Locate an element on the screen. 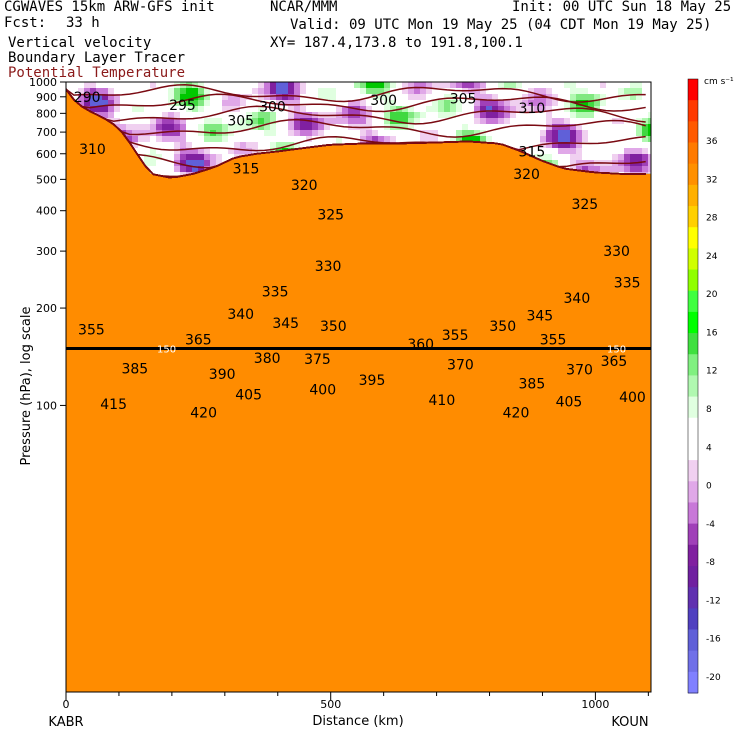 The width and height of the screenshot is (740, 740). fcst-value: 33 h is located at coordinates (83, 23).